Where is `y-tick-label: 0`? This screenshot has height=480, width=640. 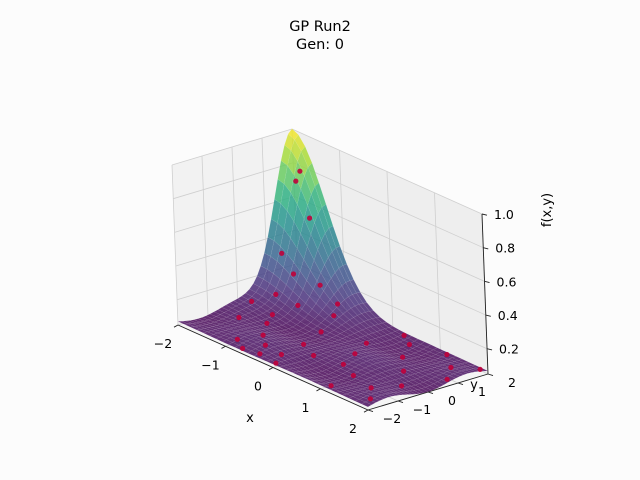
y-tick-label: 0 is located at coordinates (452, 400).